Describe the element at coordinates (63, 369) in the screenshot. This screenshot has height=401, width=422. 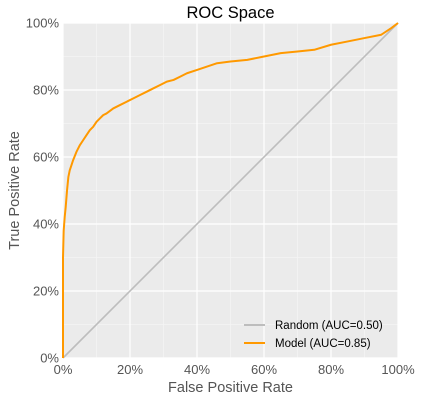
I see `x-tick-label: 0%` at that location.